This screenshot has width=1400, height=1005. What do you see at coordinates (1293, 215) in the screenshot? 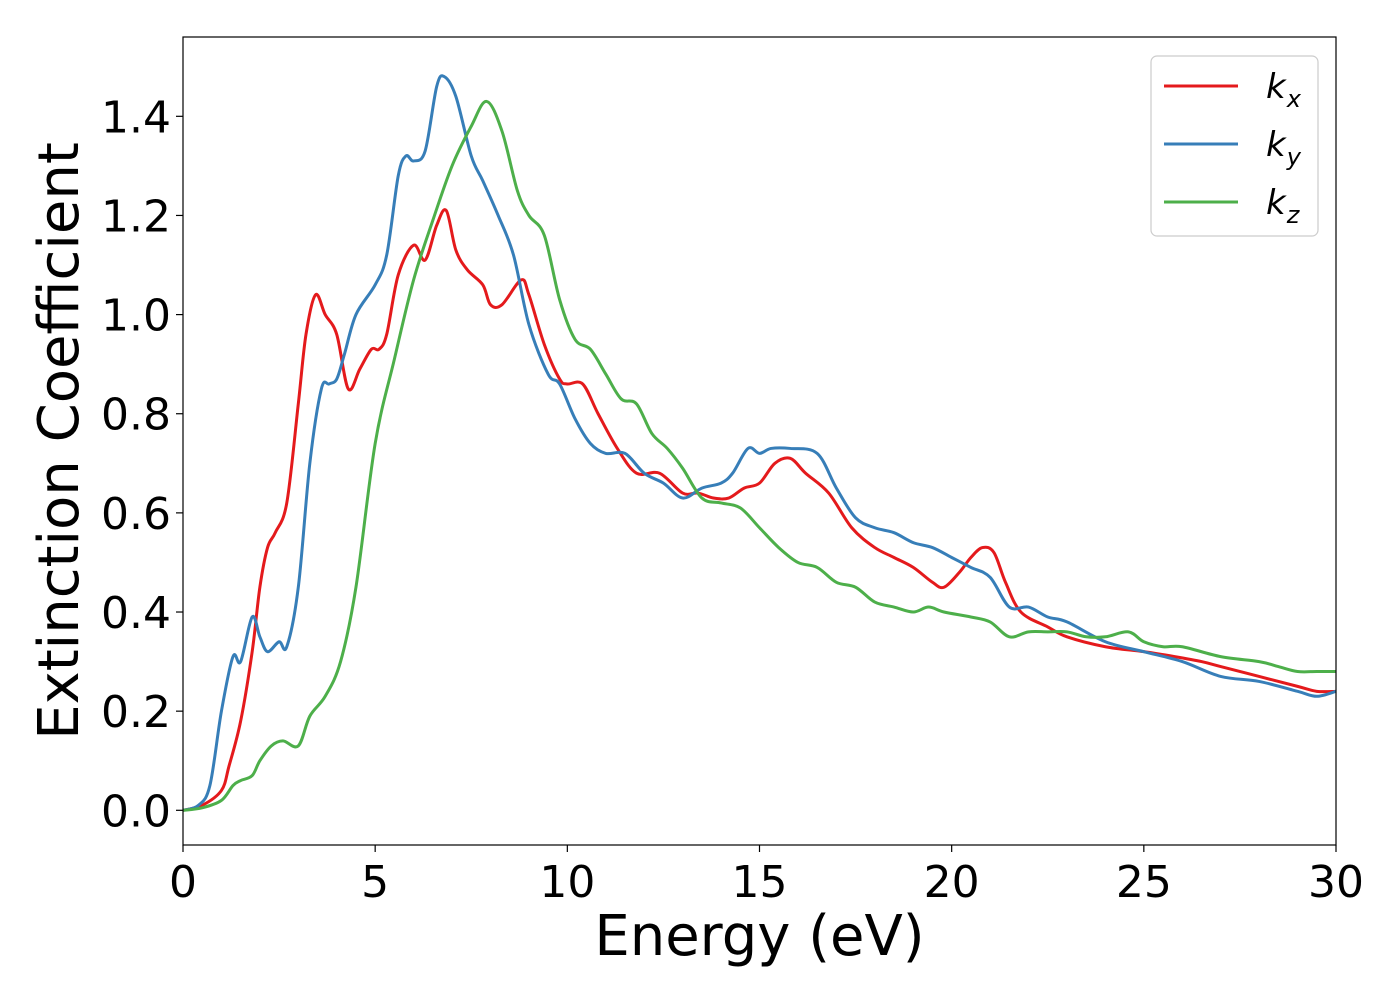
I see `legend-label-subscript: z` at bounding box center [1293, 215].